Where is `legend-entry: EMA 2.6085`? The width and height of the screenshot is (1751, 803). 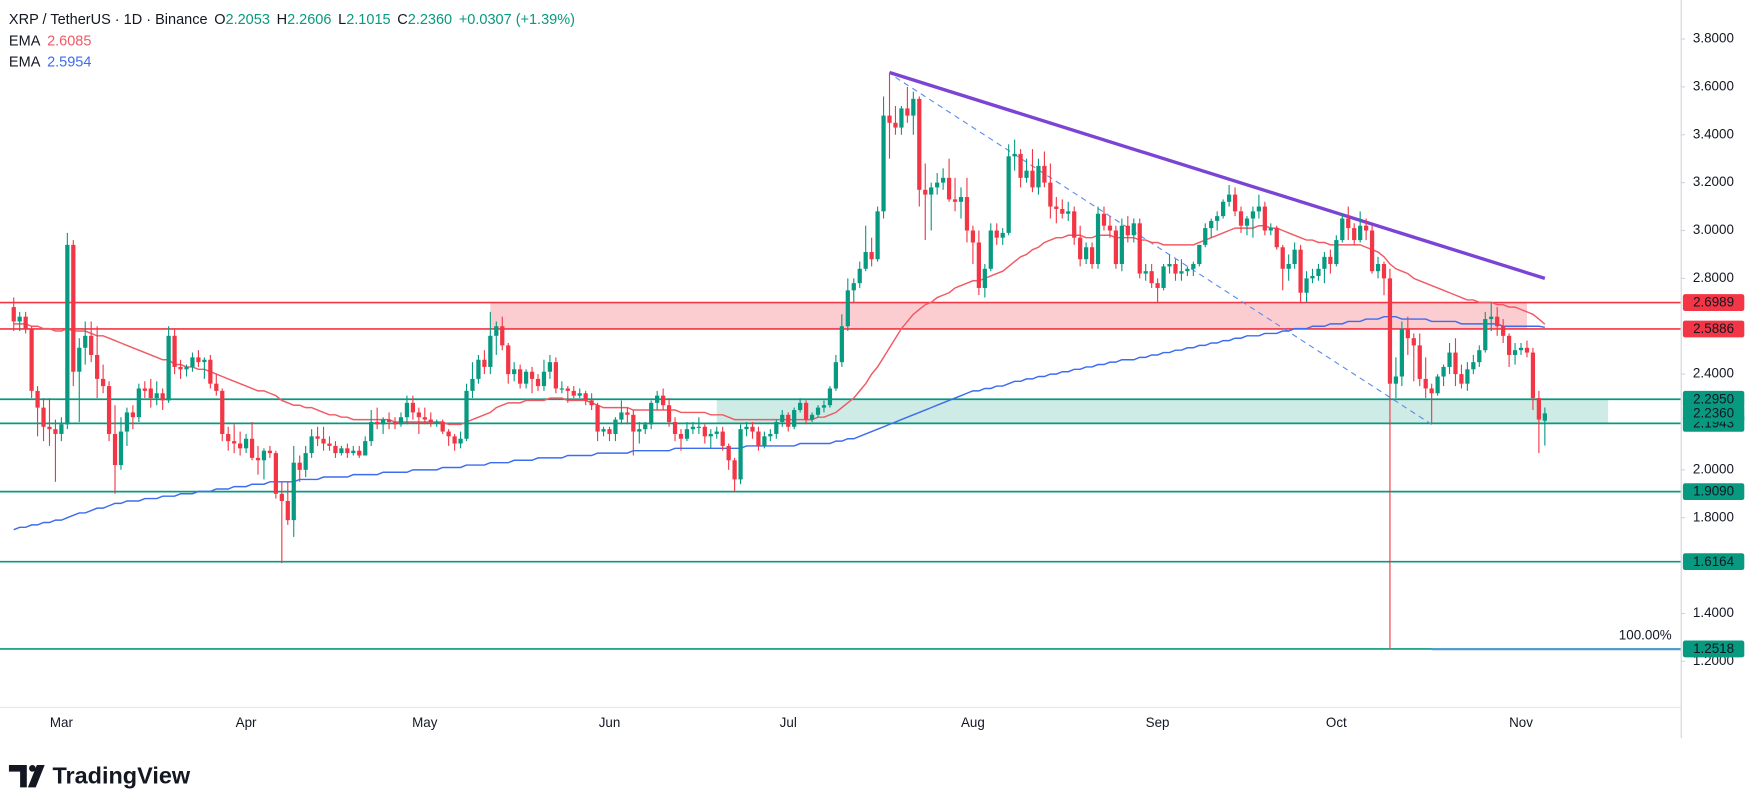 legend-entry: EMA 2.6085 is located at coordinates (50, 41).